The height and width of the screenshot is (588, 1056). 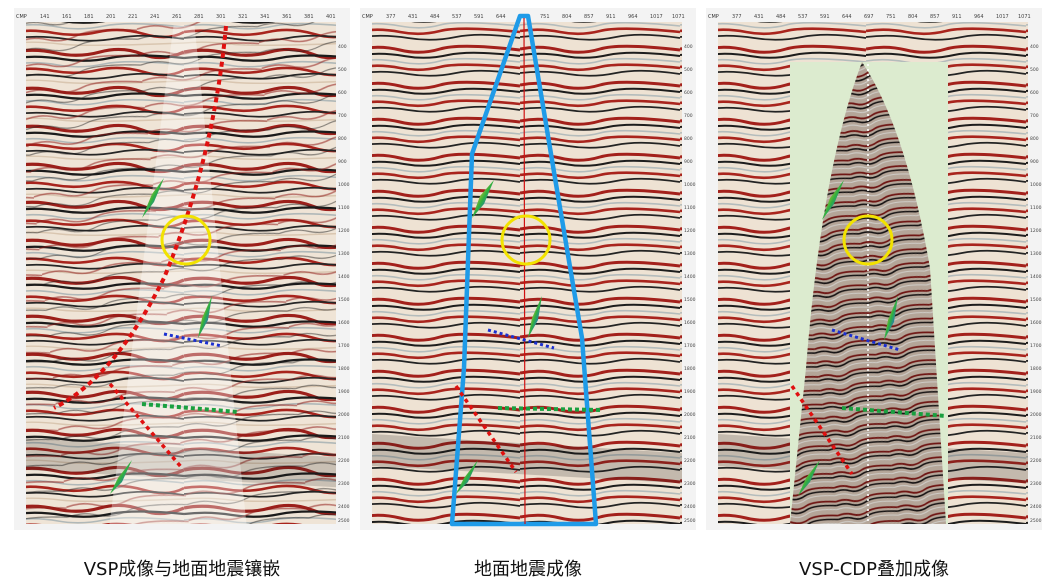 I want to click on axis-tick: 804, so click(x=913, y=17).